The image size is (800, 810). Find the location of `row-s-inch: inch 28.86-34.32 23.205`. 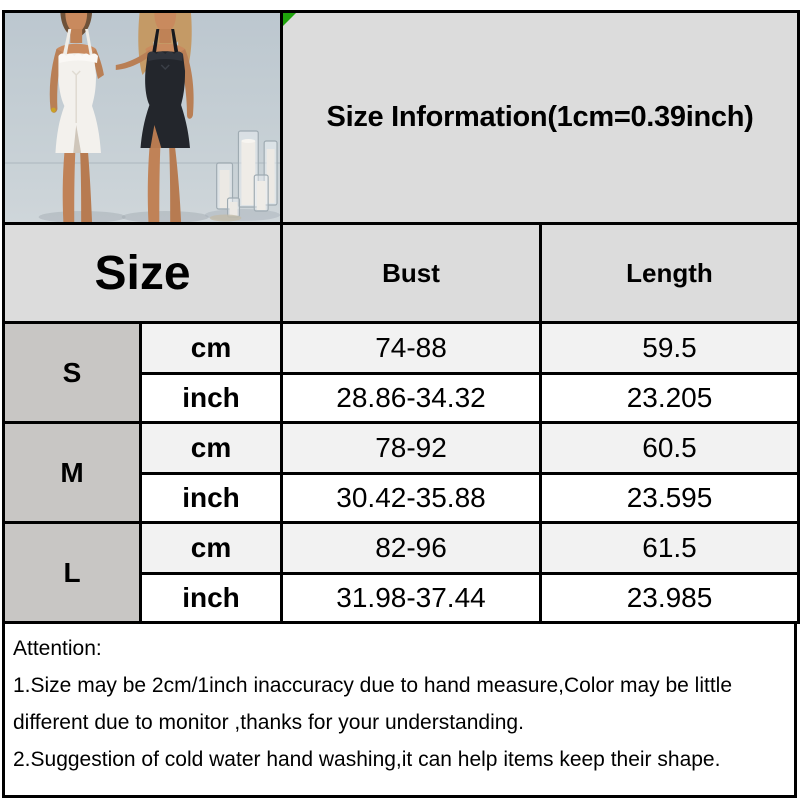

row-s-inch: inch 28.86-34.32 23.205 is located at coordinates (402, 398).